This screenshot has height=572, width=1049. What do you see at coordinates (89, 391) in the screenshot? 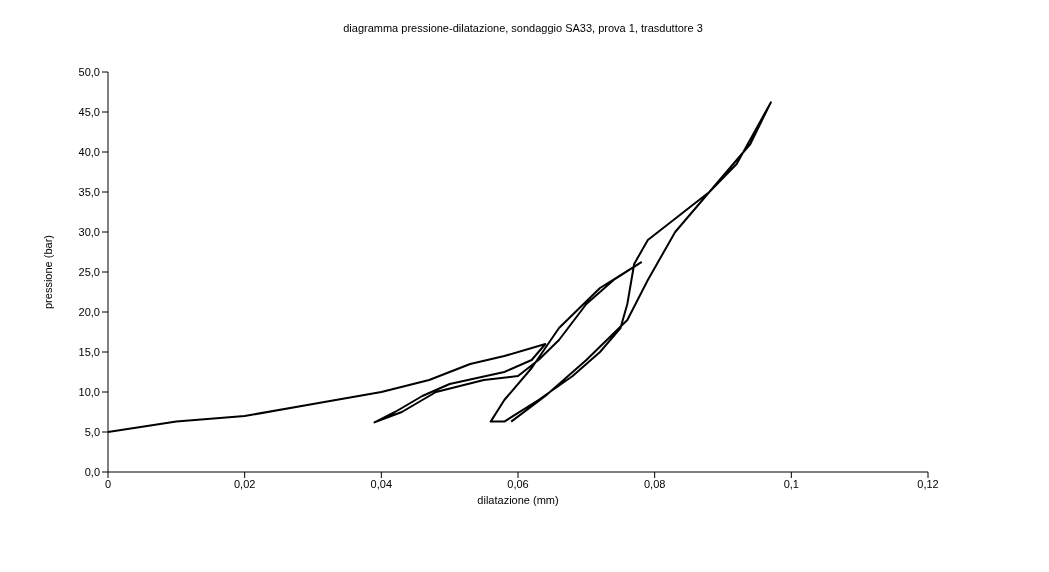
I see `y-tick-label: 10,0` at bounding box center [89, 391].